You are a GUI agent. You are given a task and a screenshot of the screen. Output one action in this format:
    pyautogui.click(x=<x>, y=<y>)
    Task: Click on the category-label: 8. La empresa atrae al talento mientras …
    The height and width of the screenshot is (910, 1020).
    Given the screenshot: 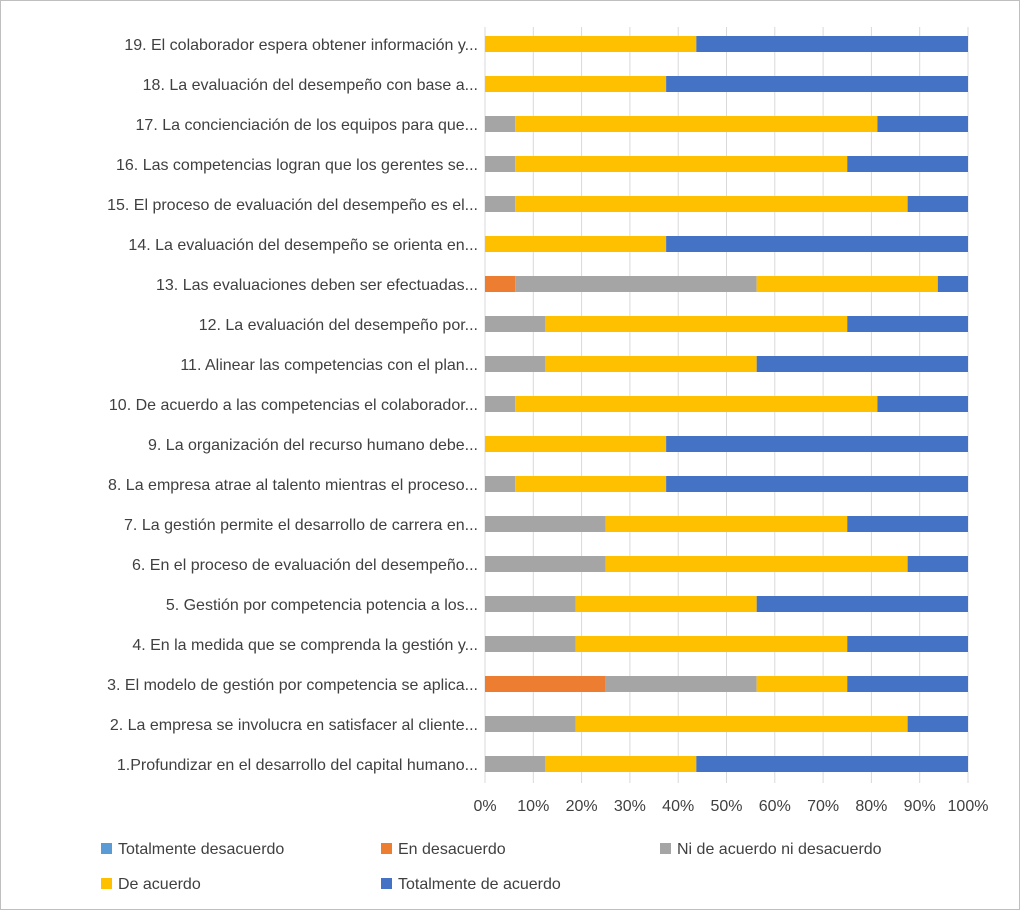 What is the action you would take?
    pyautogui.click(x=293, y=485)
    